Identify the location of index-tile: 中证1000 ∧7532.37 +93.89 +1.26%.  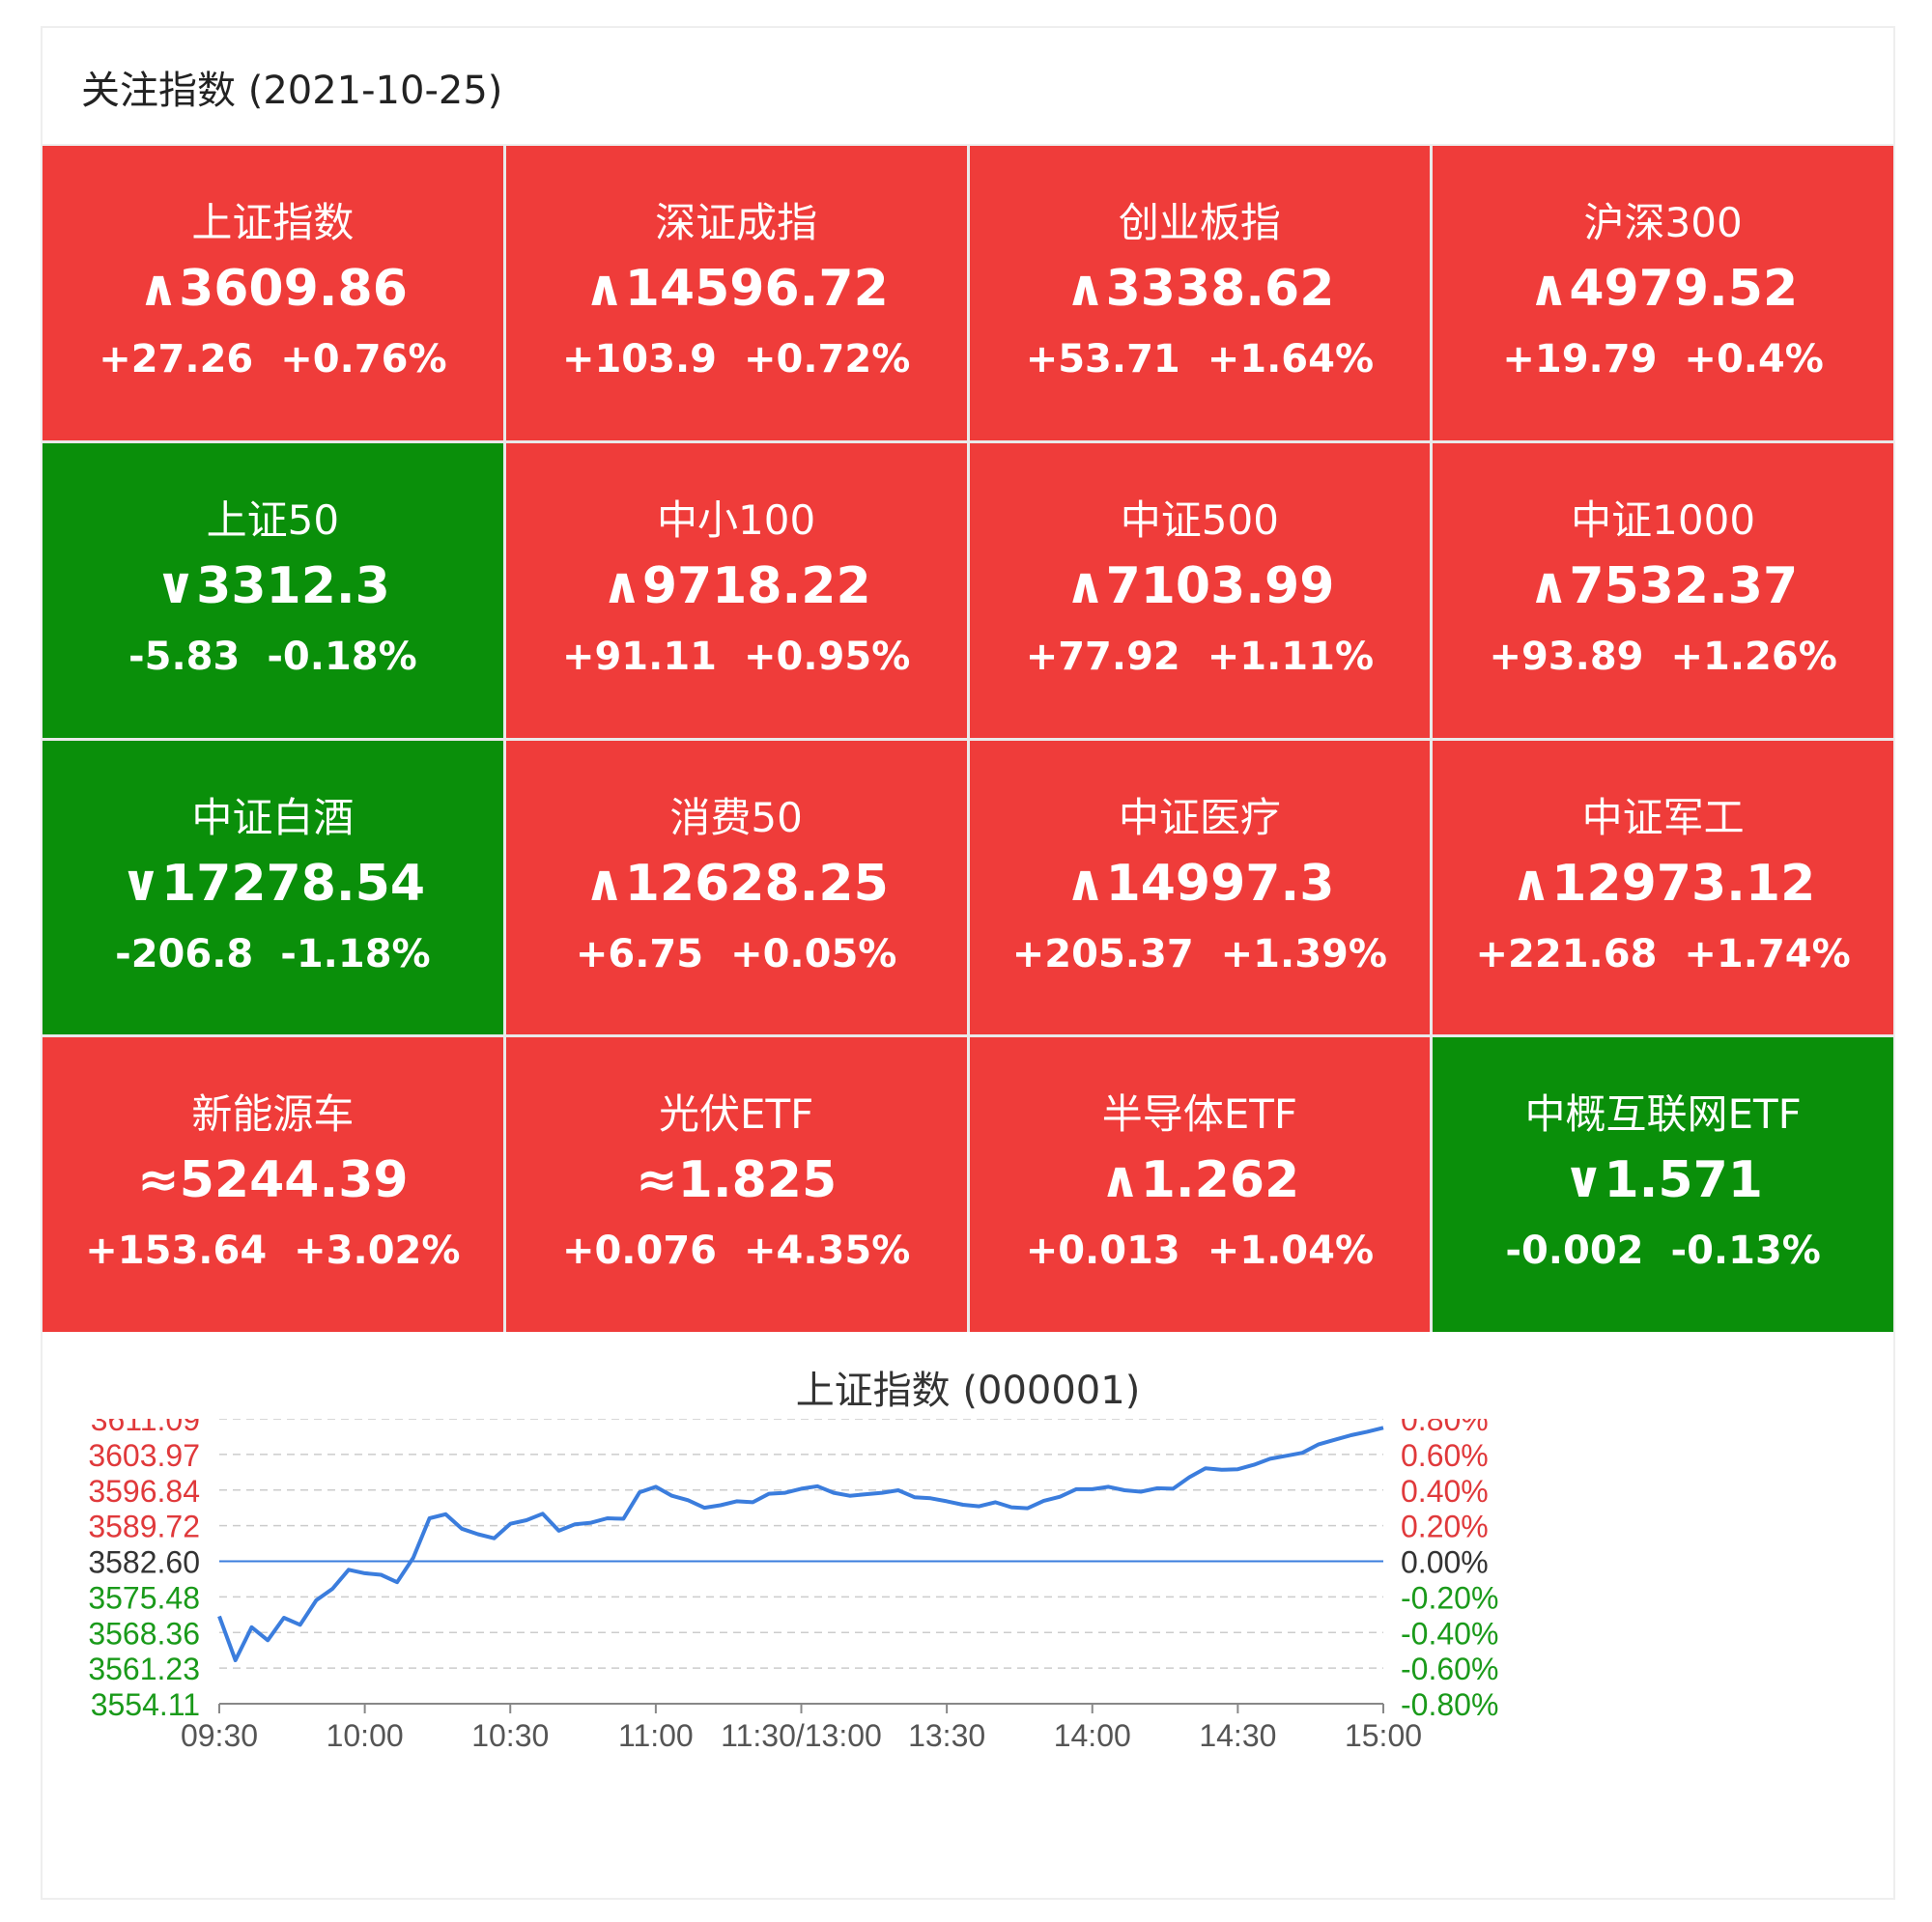
(1663, 590).